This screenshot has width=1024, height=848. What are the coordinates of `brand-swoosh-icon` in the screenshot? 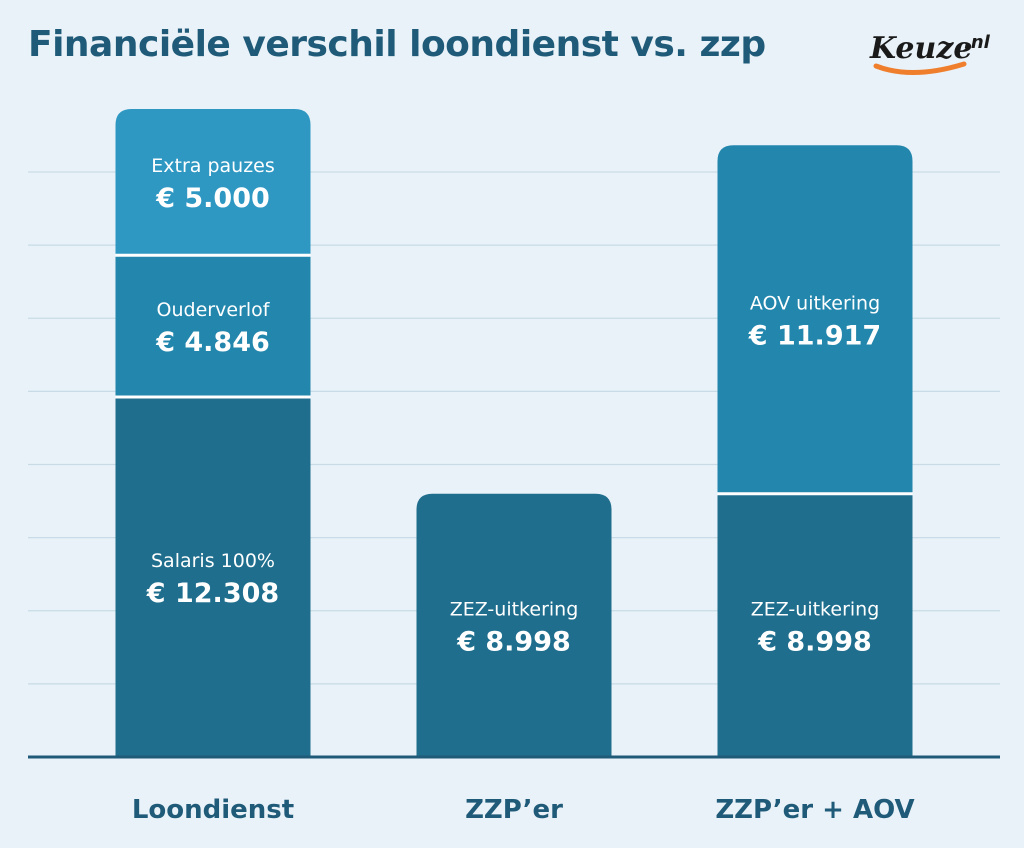 It's located at (920, 68).